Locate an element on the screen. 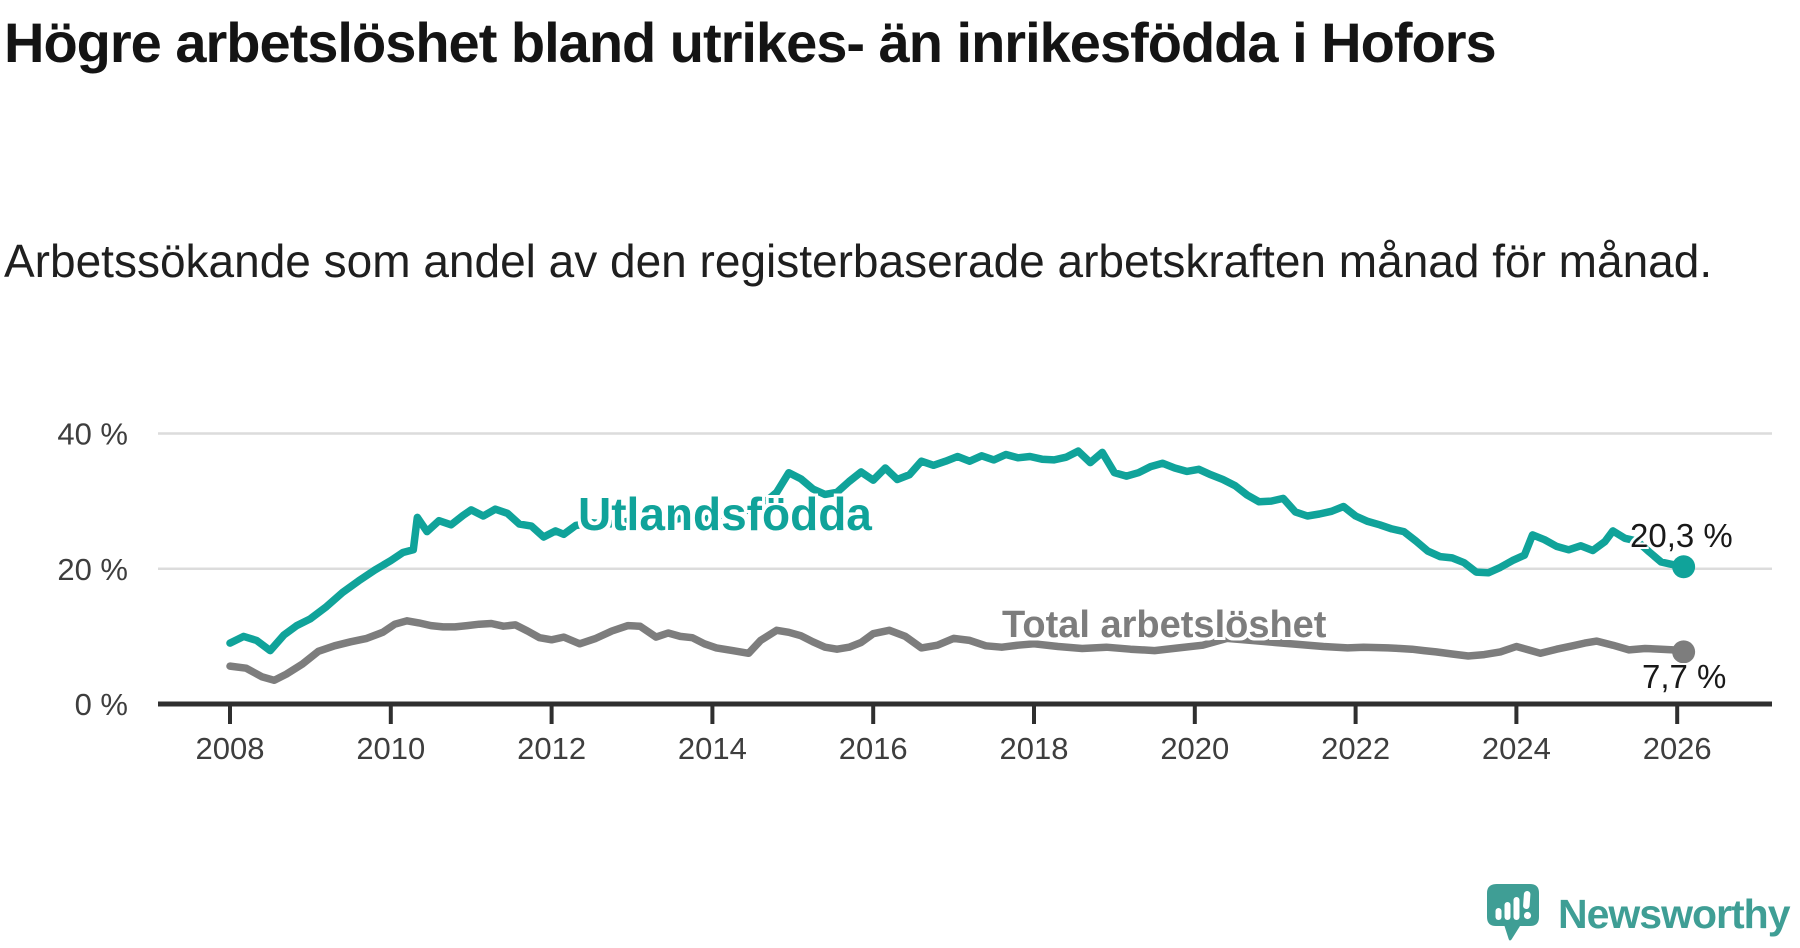  x-axis-label-2022: 2022 is located at coordinates (1355, 748).